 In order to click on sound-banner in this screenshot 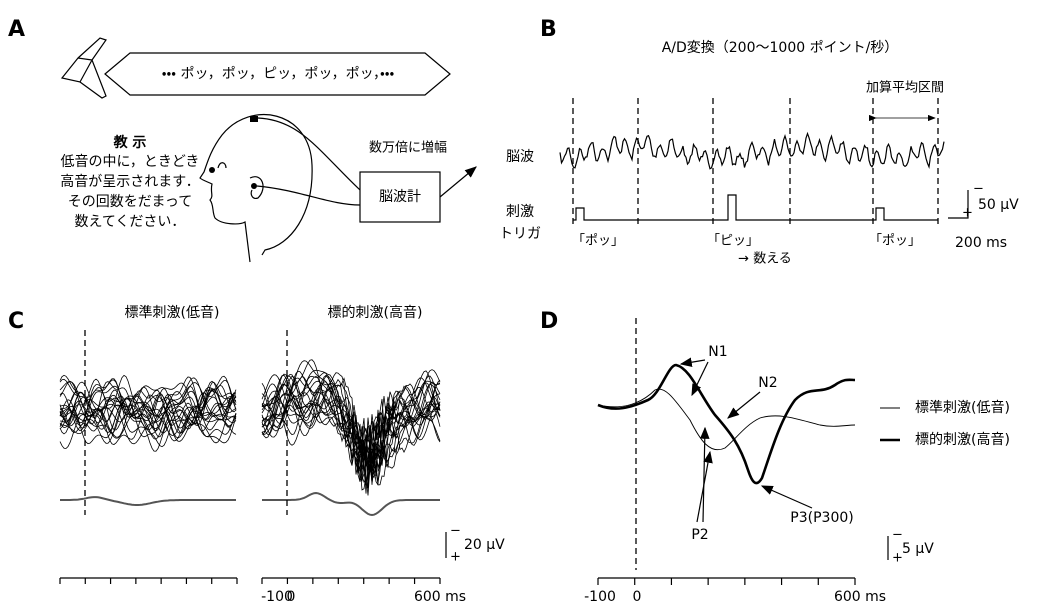, I will do `click(277, 74)`.